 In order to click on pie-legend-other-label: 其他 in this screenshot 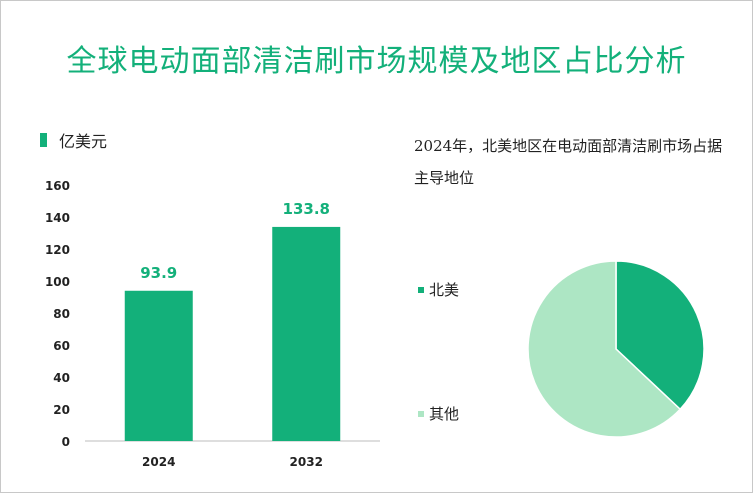, I will do `click(444, 414)`.